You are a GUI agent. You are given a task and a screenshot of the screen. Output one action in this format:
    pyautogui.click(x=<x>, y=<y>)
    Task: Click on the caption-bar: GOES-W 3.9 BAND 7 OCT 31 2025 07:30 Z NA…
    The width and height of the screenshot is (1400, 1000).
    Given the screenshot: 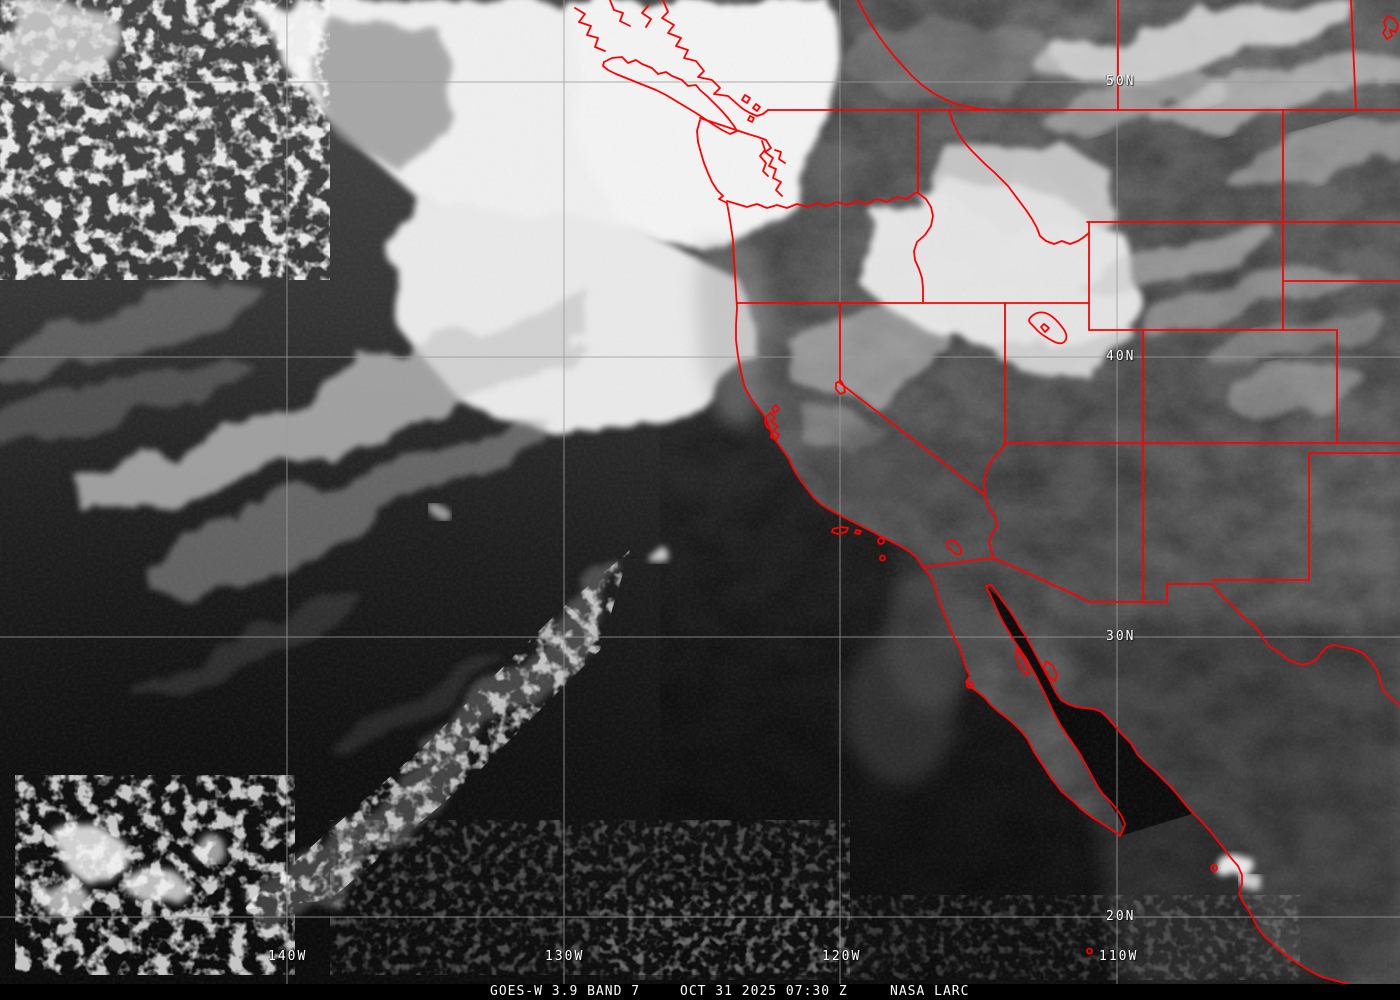 What is the action you would take?
    pyautogui.click(x=700, y=992)
    